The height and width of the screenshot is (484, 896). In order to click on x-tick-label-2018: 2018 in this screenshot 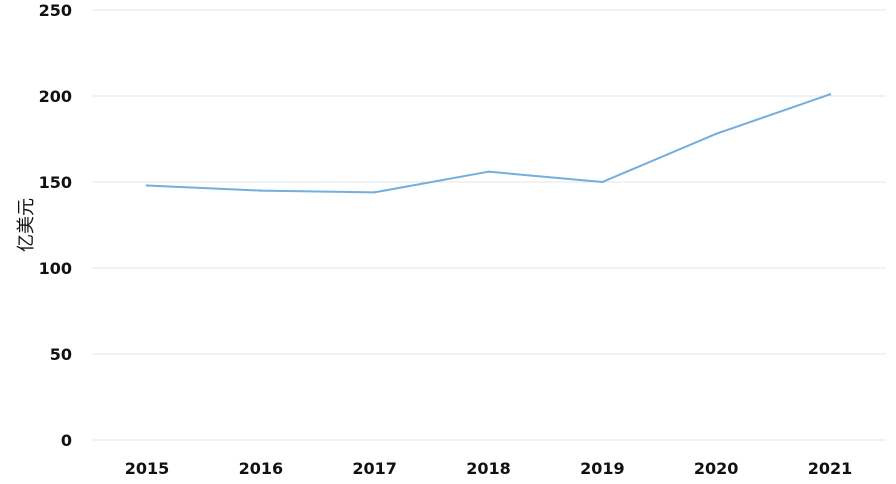, I will do `click(488, 468)`.